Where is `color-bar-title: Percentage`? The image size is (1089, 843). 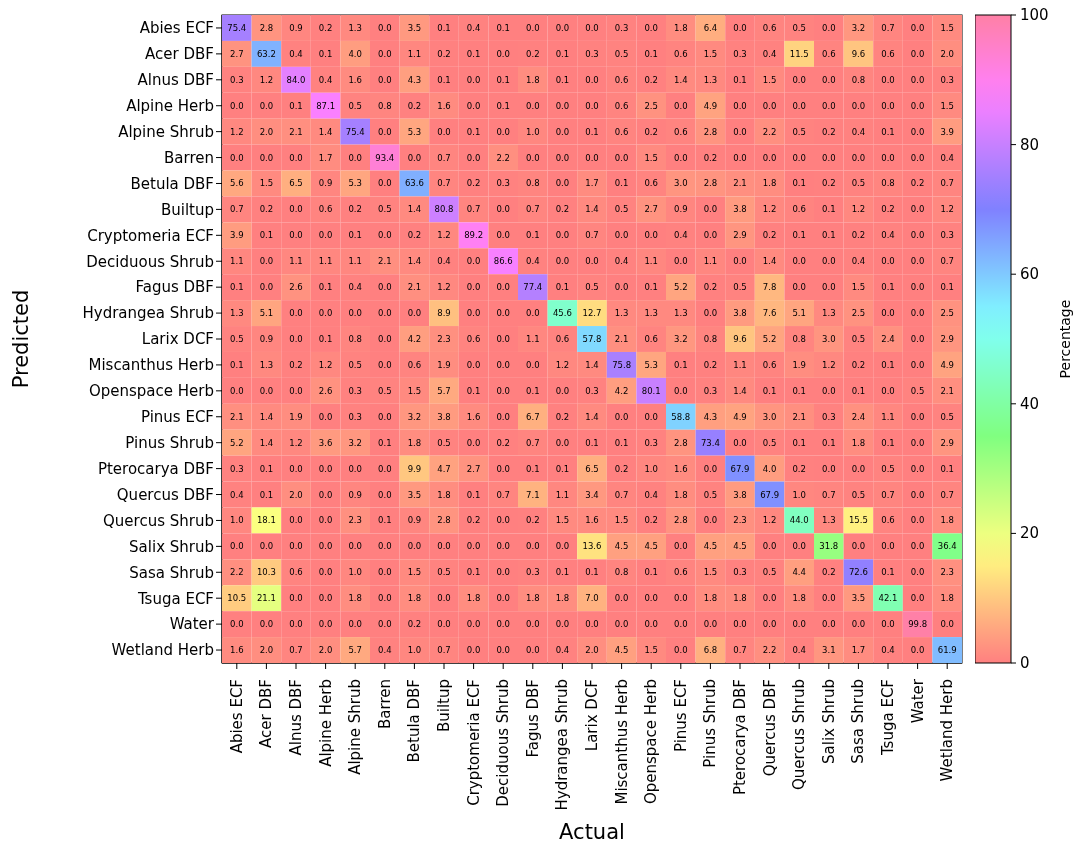
color-bar-title: Percentage is located at coordinates (1065, 339).